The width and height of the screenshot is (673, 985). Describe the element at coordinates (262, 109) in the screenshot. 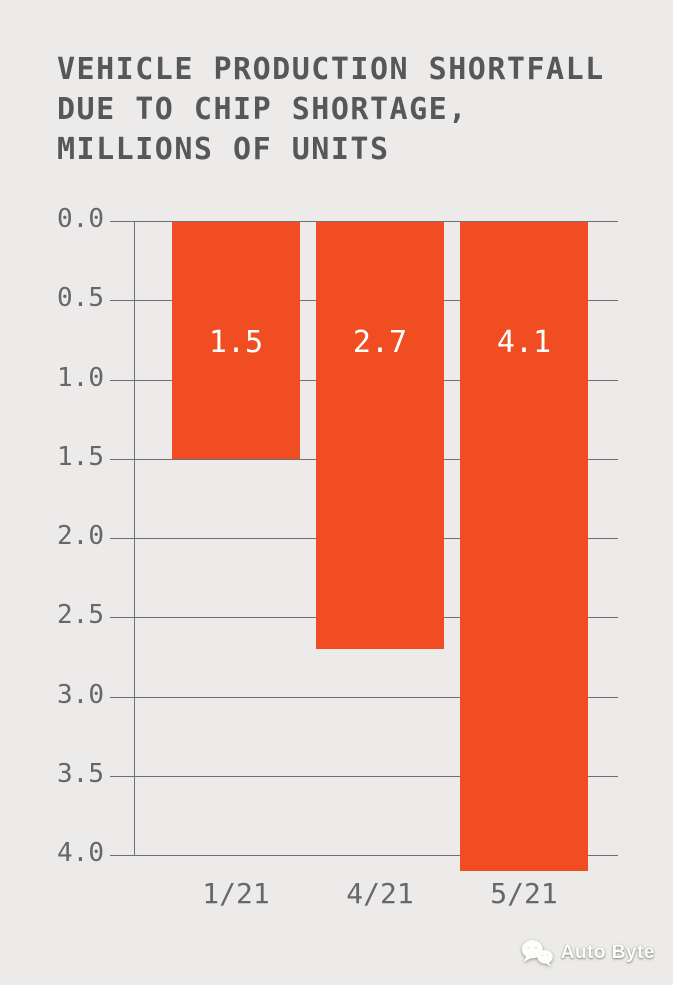

I see `chart-title-line-2: DUE TO CHIP SHORTAGE,` at that location.